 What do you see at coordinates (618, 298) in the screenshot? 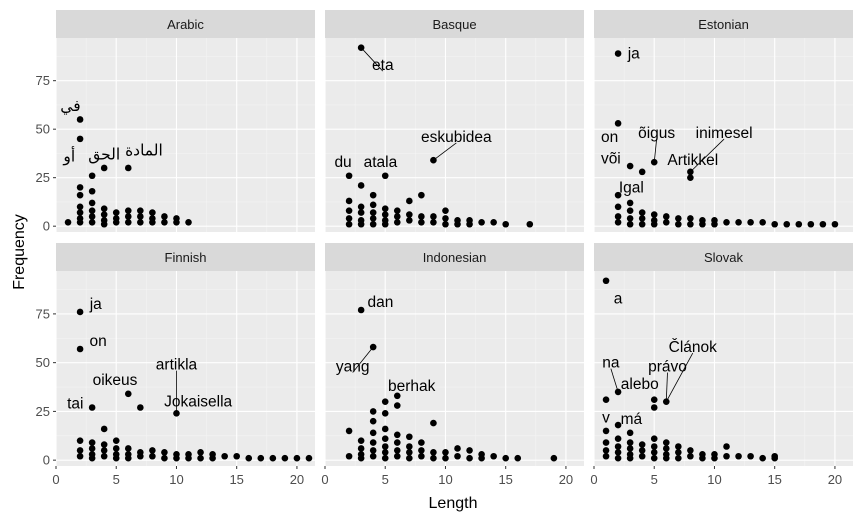
I see `word-label: a` at bounding box center [618, 298].